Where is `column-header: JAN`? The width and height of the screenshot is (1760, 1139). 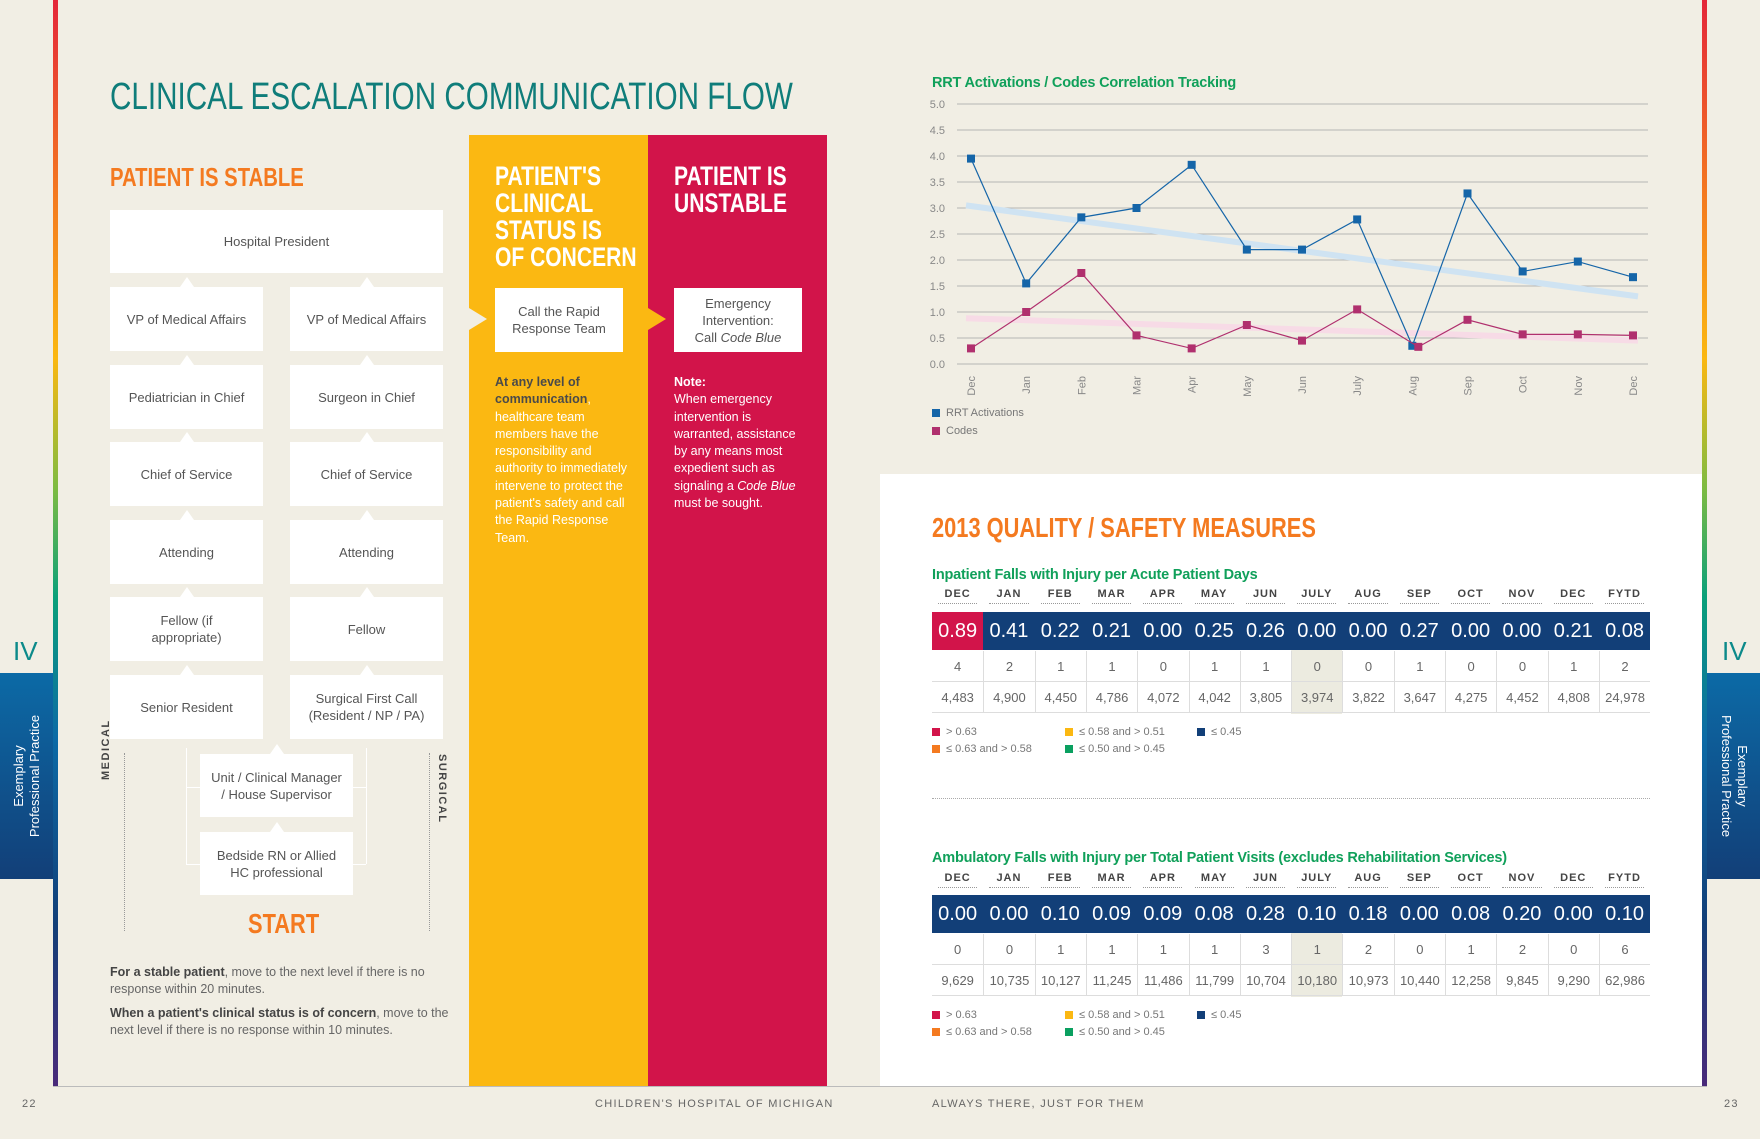 column-header: JAN is located at coordinates (1009, 596).